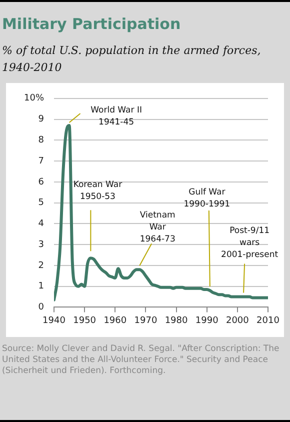 The image size is (290, 422). What do you see at coordinates (207, 198) in the screenshot?
I see `annotation: Gulf War 1990-1991` at bounding box center [207, 198].